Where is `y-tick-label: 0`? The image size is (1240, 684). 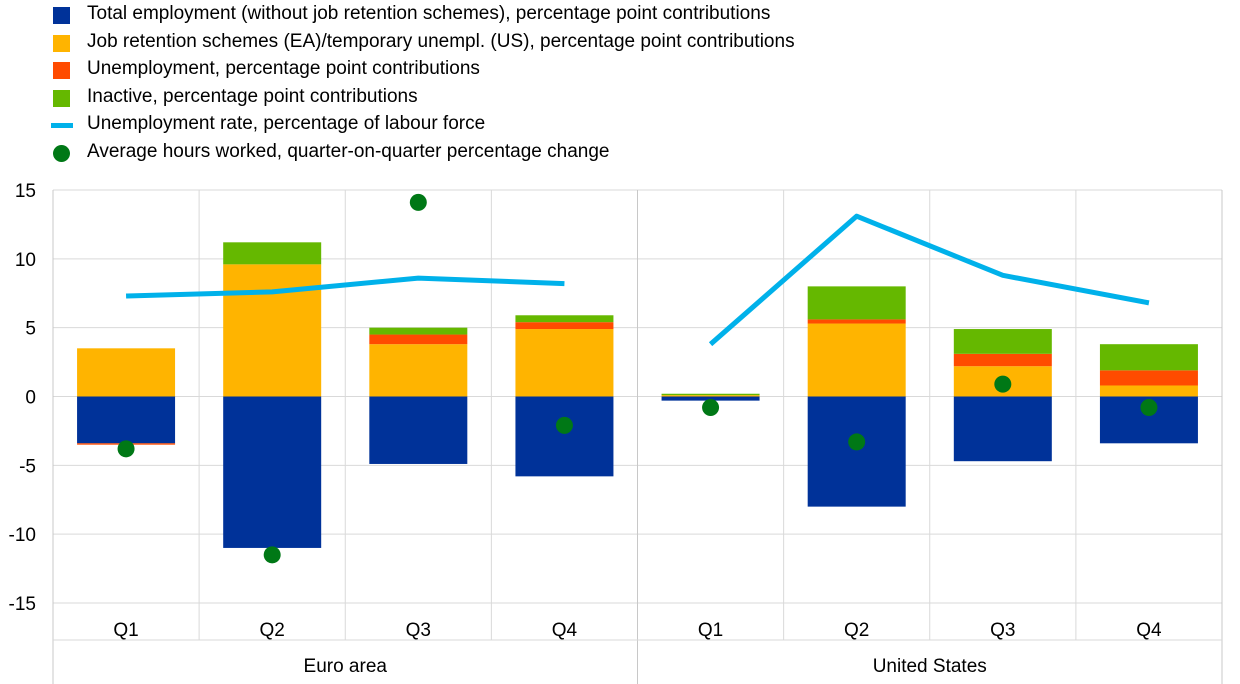
y-tick-label: 0 is located at coordinates (30, 398).